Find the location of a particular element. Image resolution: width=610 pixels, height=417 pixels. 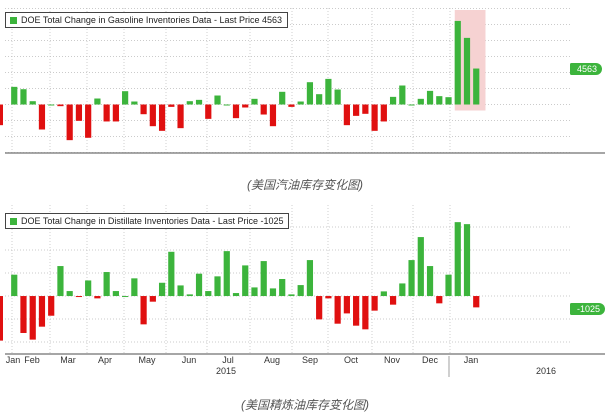

x-tick-label: Dec is located at coordinates (430, 360).